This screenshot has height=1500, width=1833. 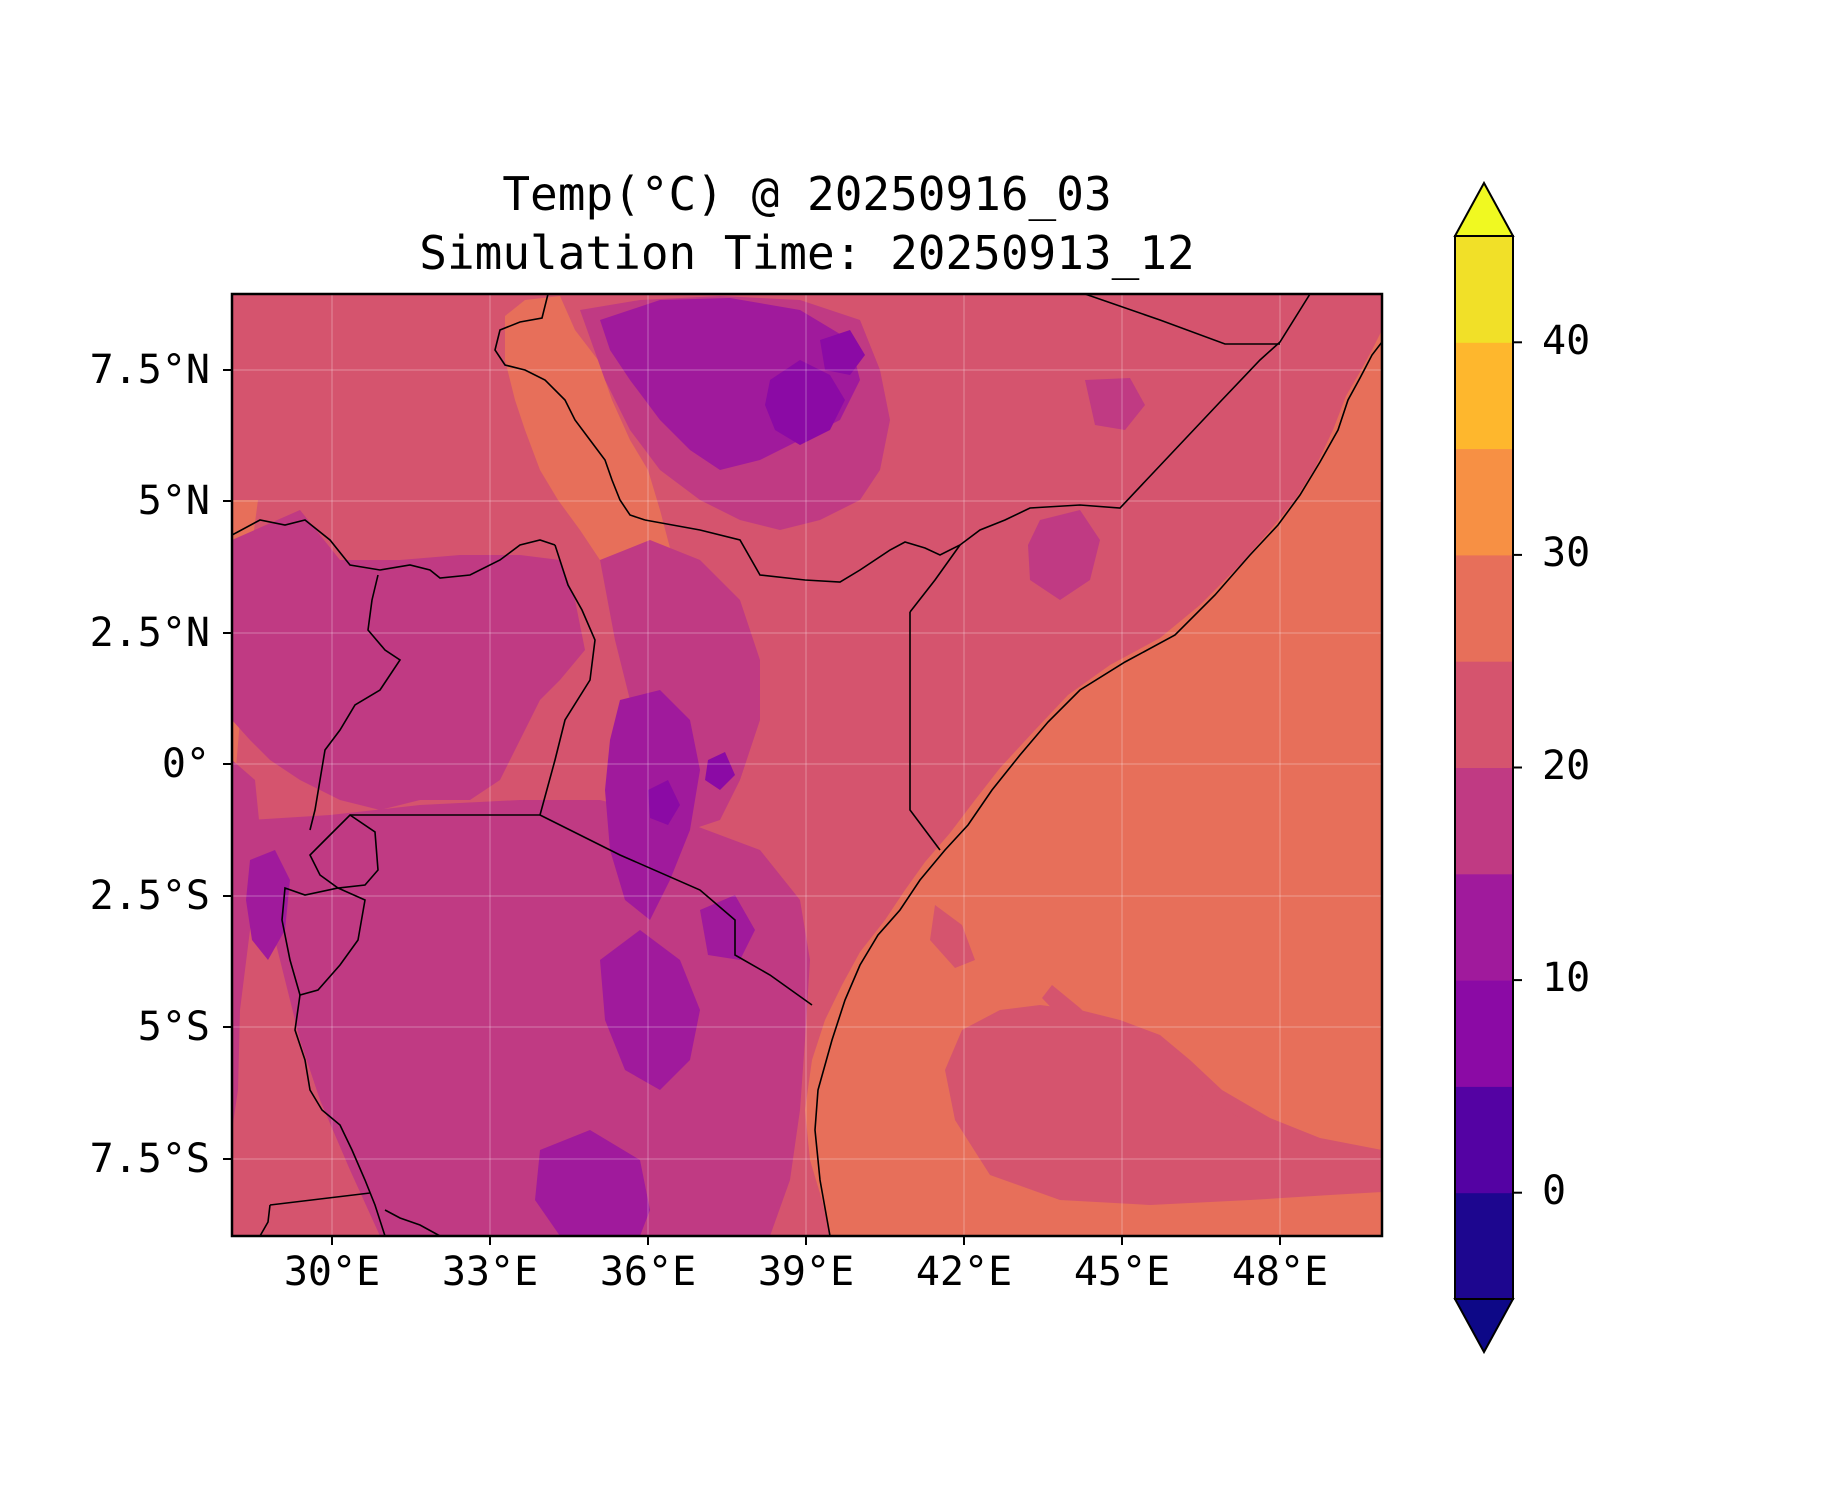 What do you see at coordinates (935, 578) in the screenshot?
I see `border-somalia-ethiopia-west` at bounding box center [935, 578].